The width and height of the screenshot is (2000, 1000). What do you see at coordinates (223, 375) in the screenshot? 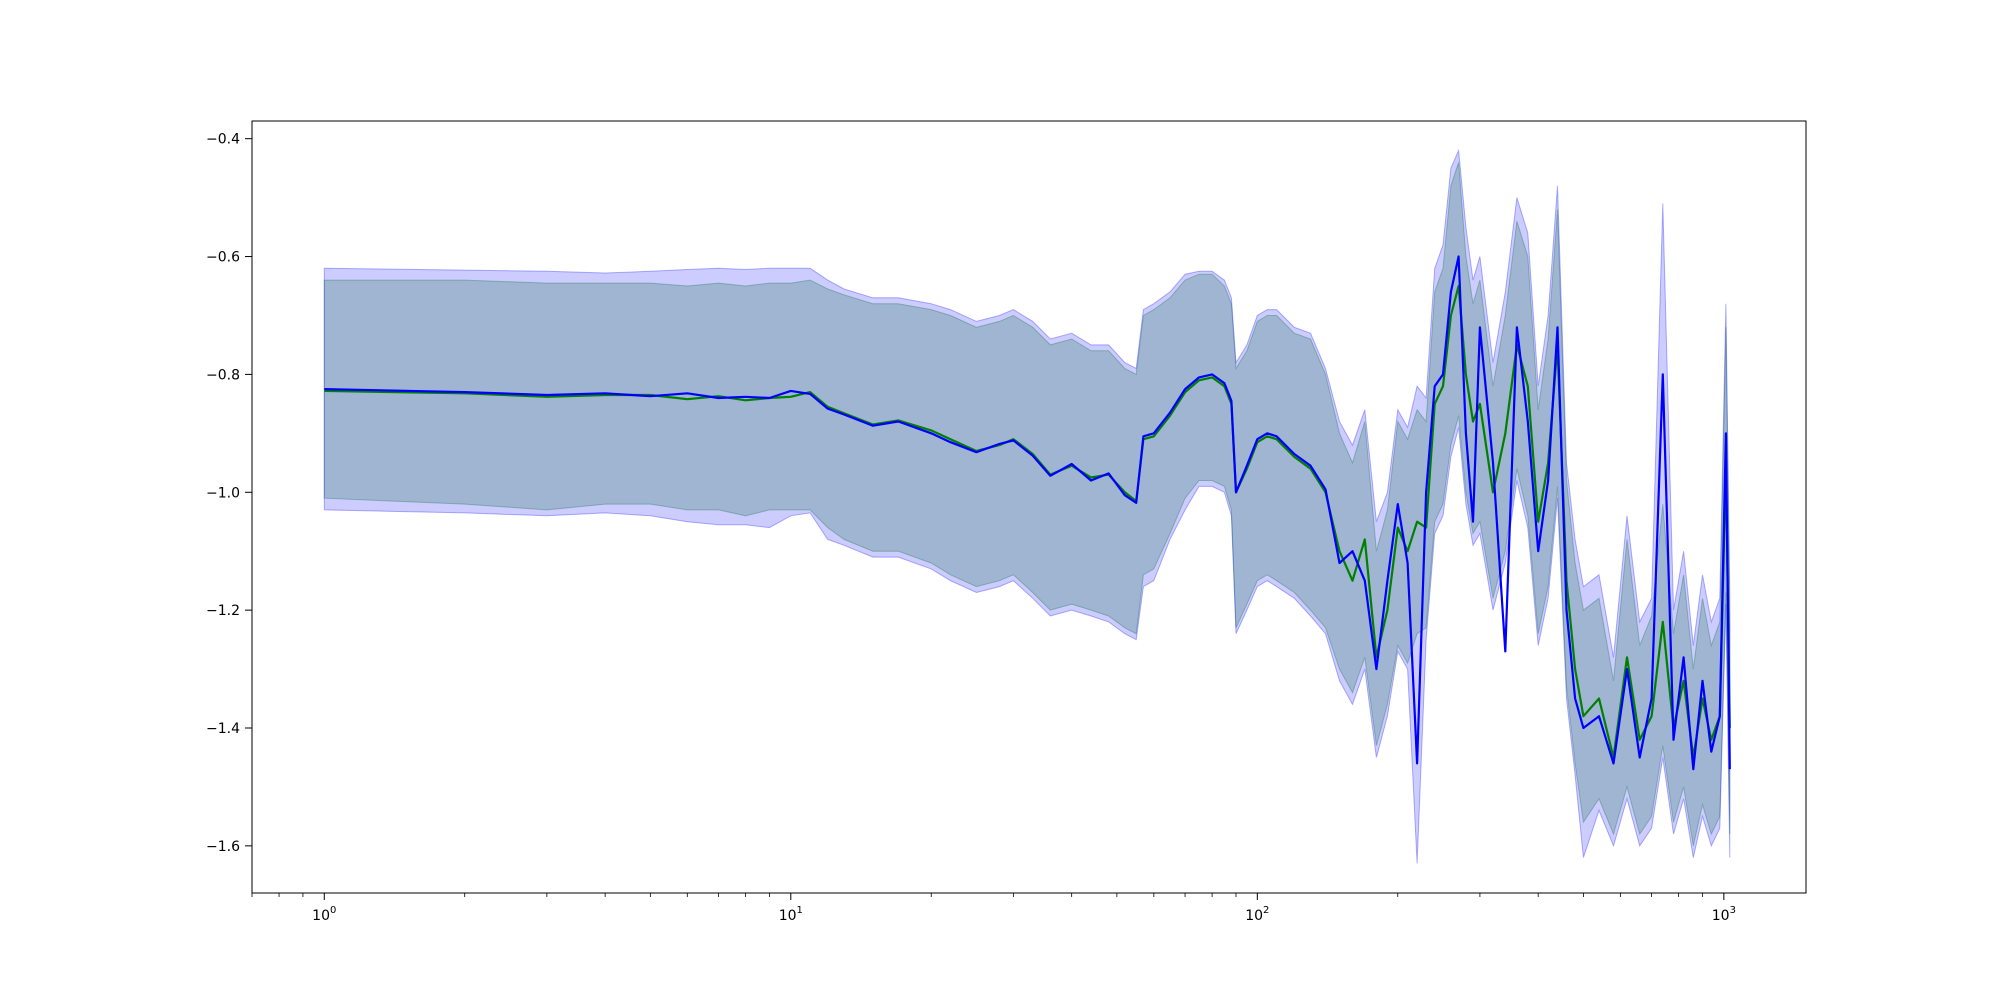
I see `y-tick-label: −0.8` at bounding box center [223, 375].